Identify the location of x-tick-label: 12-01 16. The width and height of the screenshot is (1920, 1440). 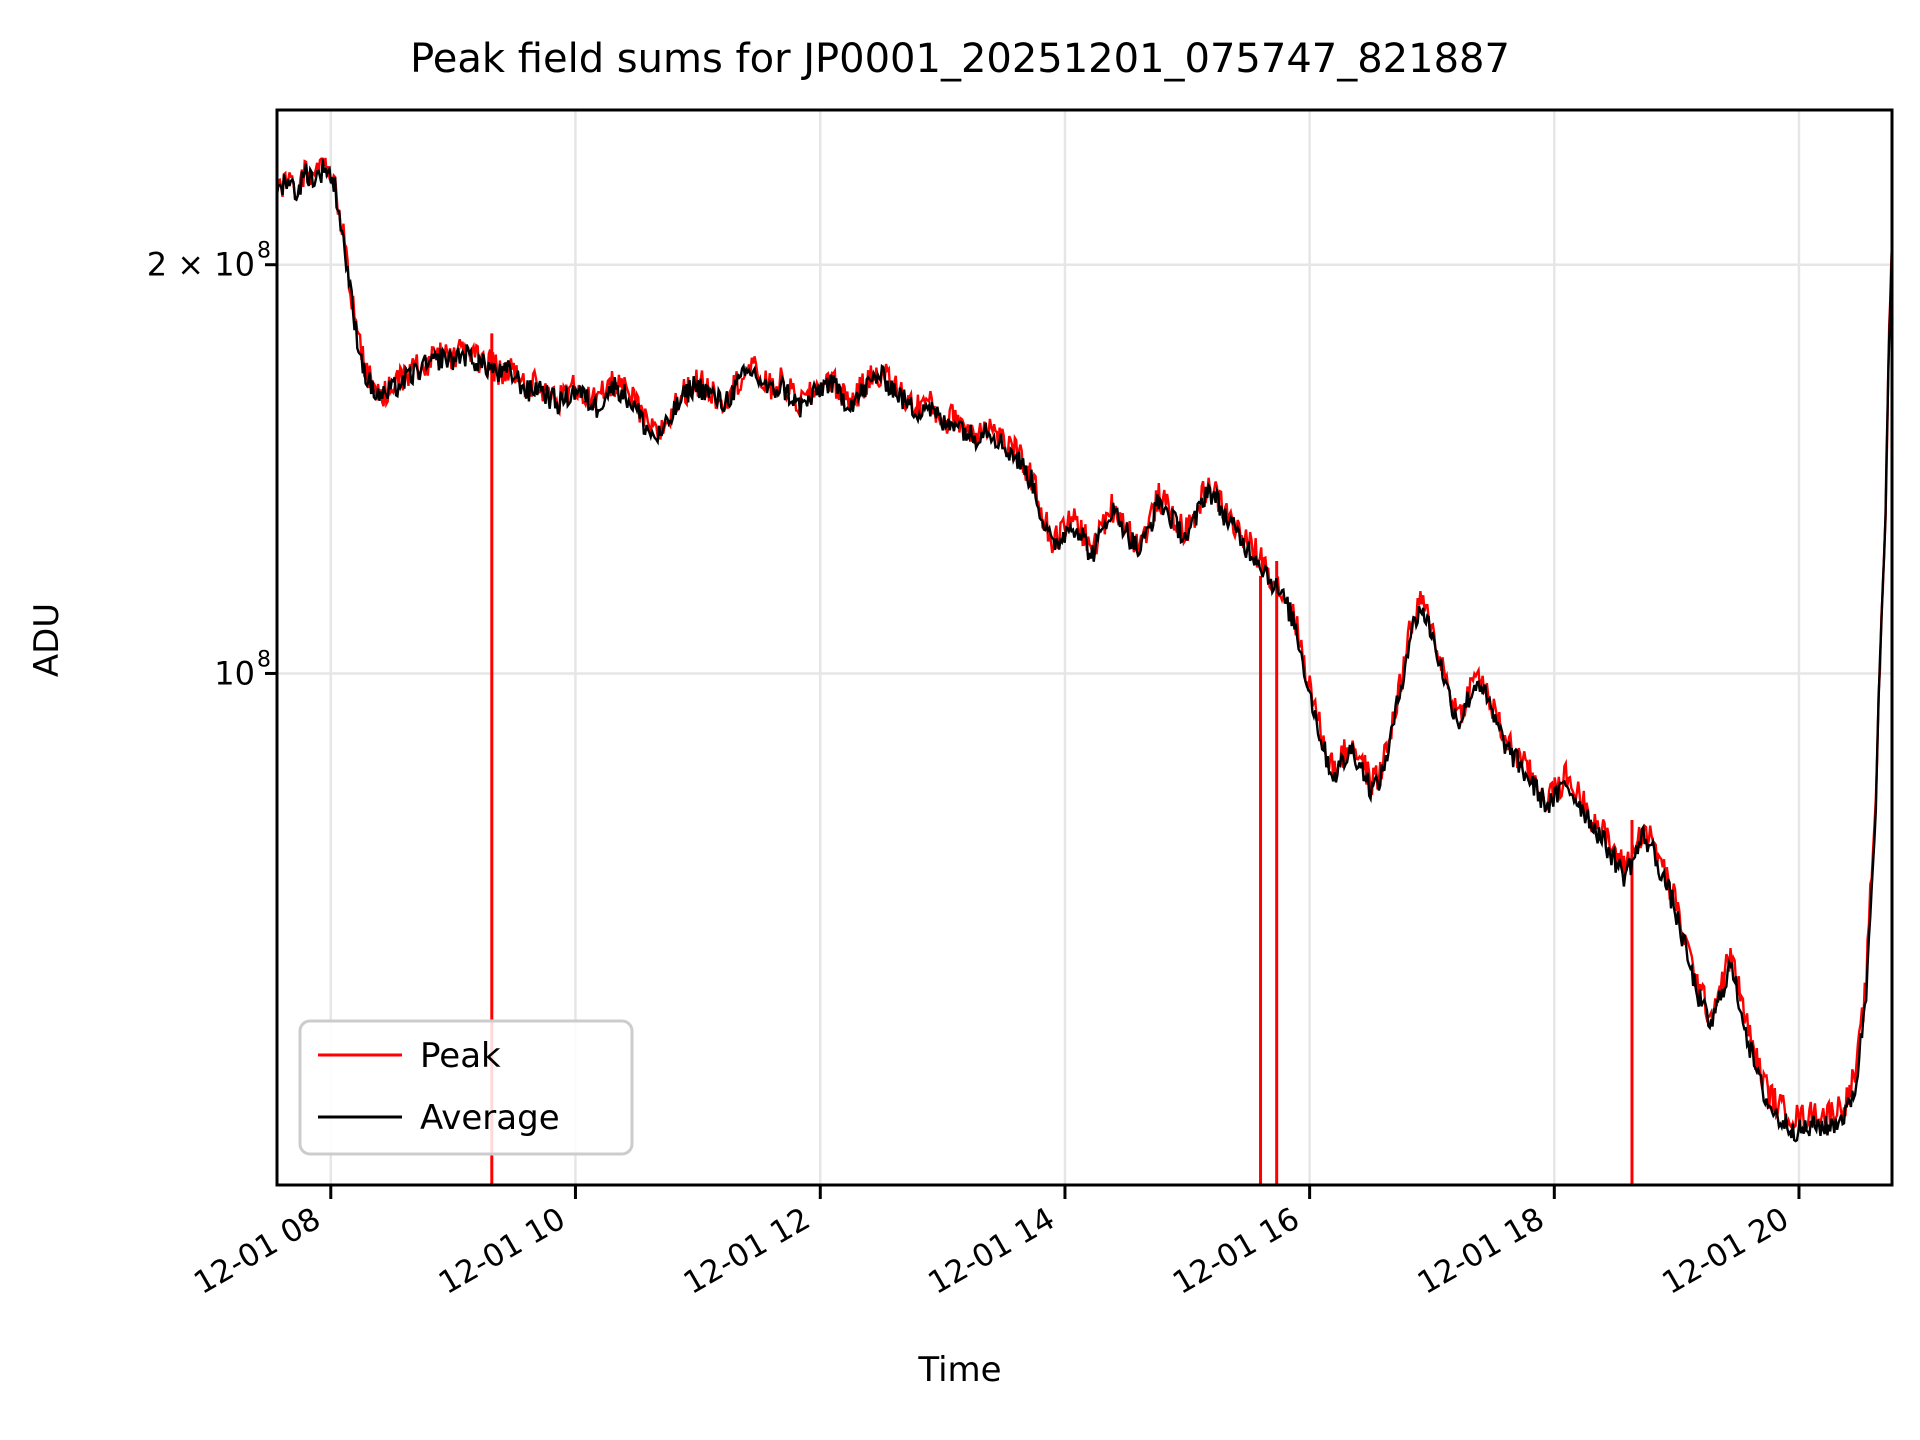
(1236, 1251).